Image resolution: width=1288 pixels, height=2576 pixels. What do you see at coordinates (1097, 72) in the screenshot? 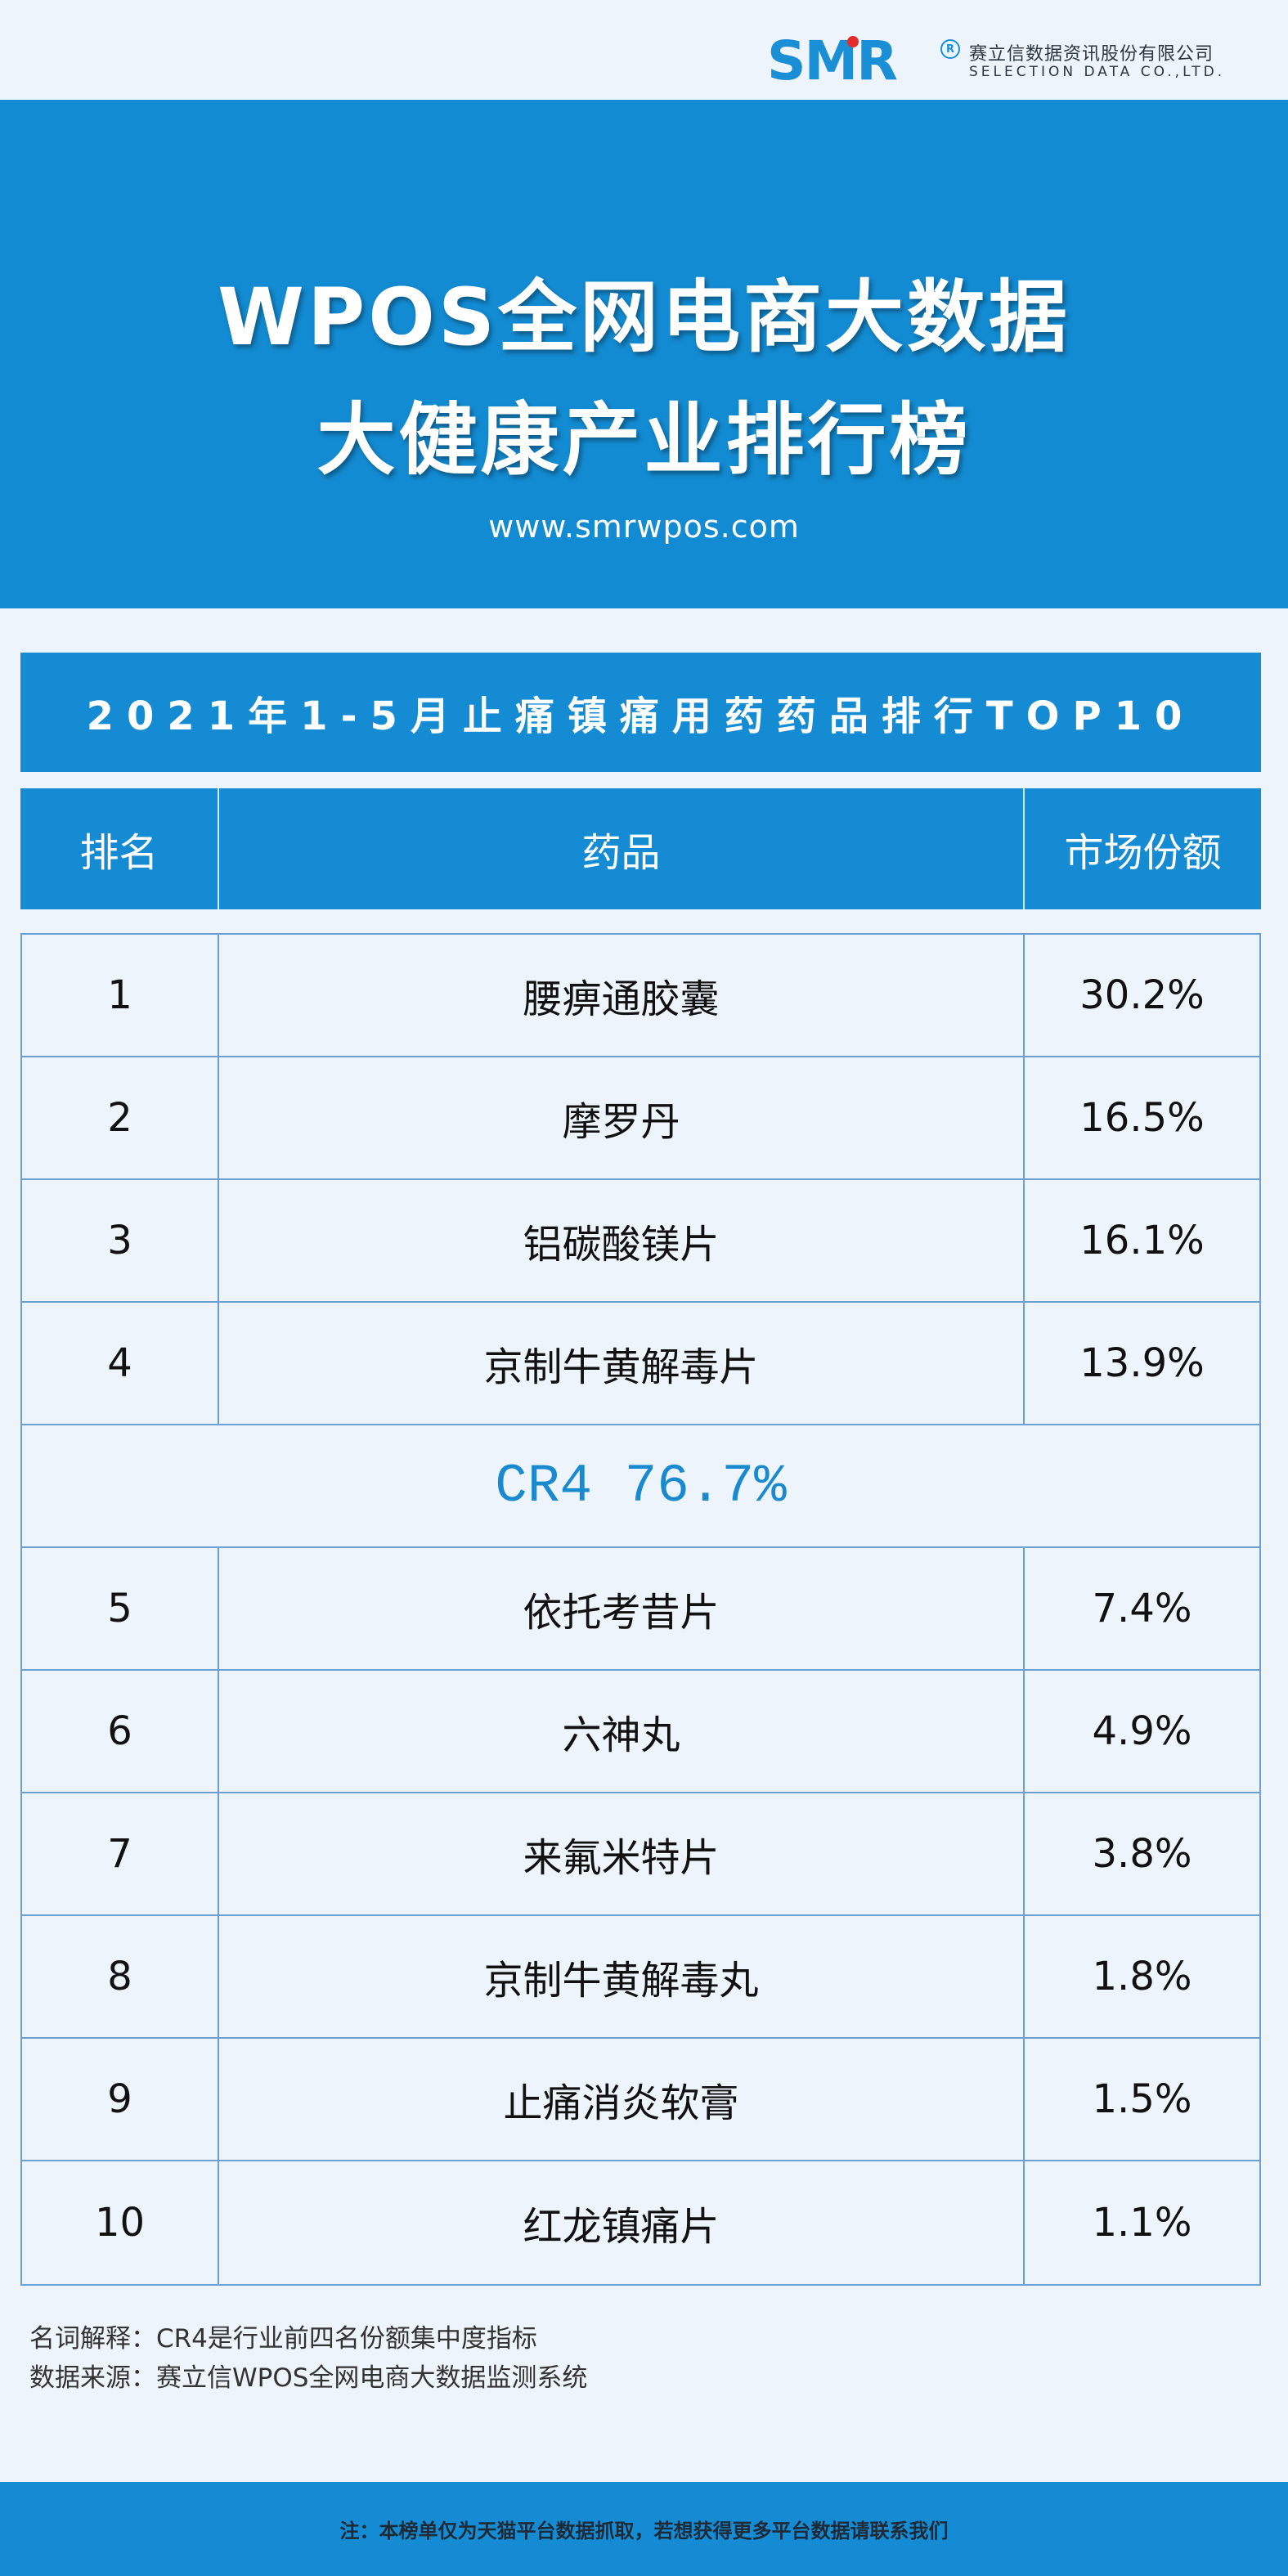
I see `company-name-en: SELECTION DATA CO.,LTD.` at bounding box center [1097, 72].